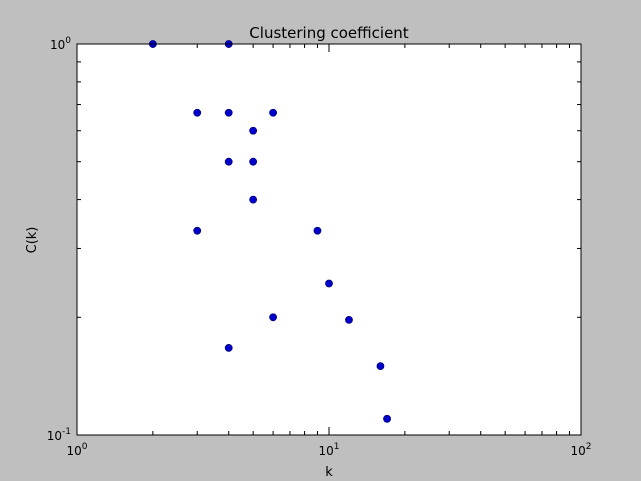 Image resolution: width=641 pixels, height=481 pixels. What do you see at coordinates (329, 472) in the screenshot?
I see `x-axis-label: k` at bounding box center [329, 472].